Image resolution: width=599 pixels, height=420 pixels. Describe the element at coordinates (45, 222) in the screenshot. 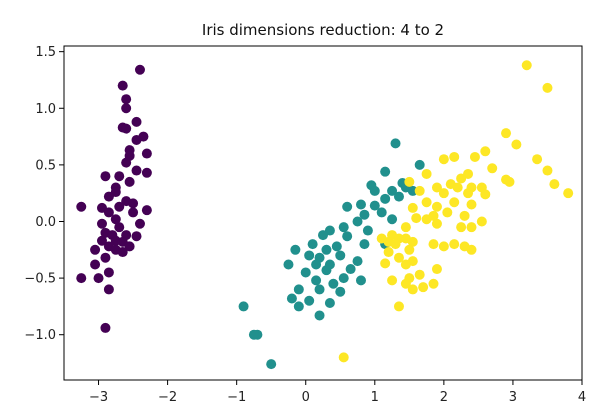

I see `y-tick-label: 0.0` at that location.